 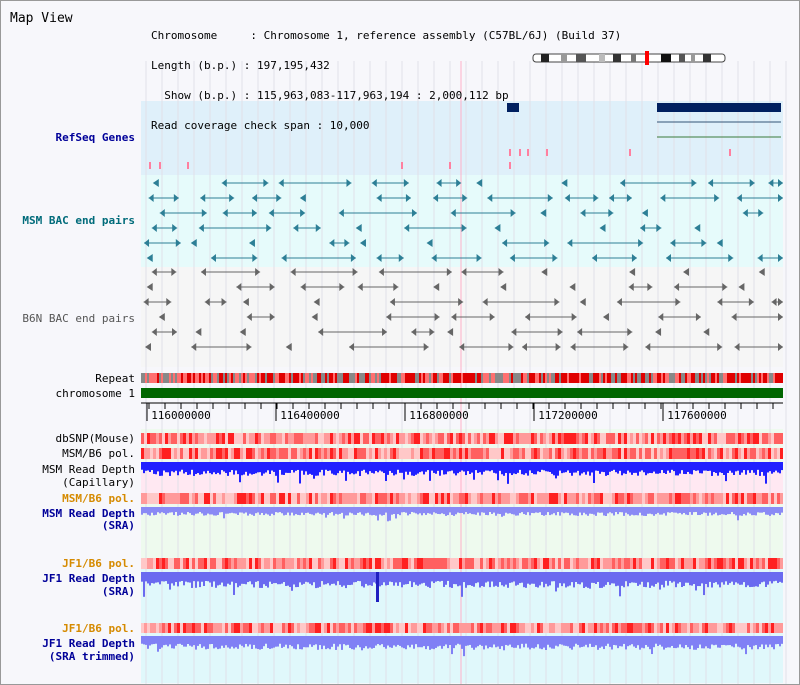 I want to click on label-jf1-b6-pol-1: JF1/B6 pol., so click(x=98, y=563).